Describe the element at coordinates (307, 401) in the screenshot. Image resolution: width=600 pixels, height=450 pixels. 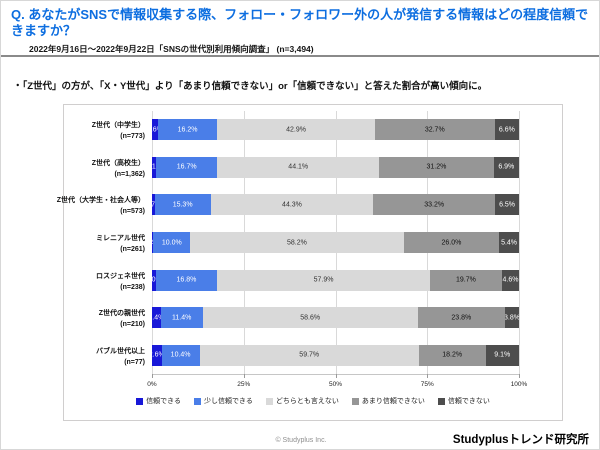
I see `legend-label: どちらとも言えない` at that location.